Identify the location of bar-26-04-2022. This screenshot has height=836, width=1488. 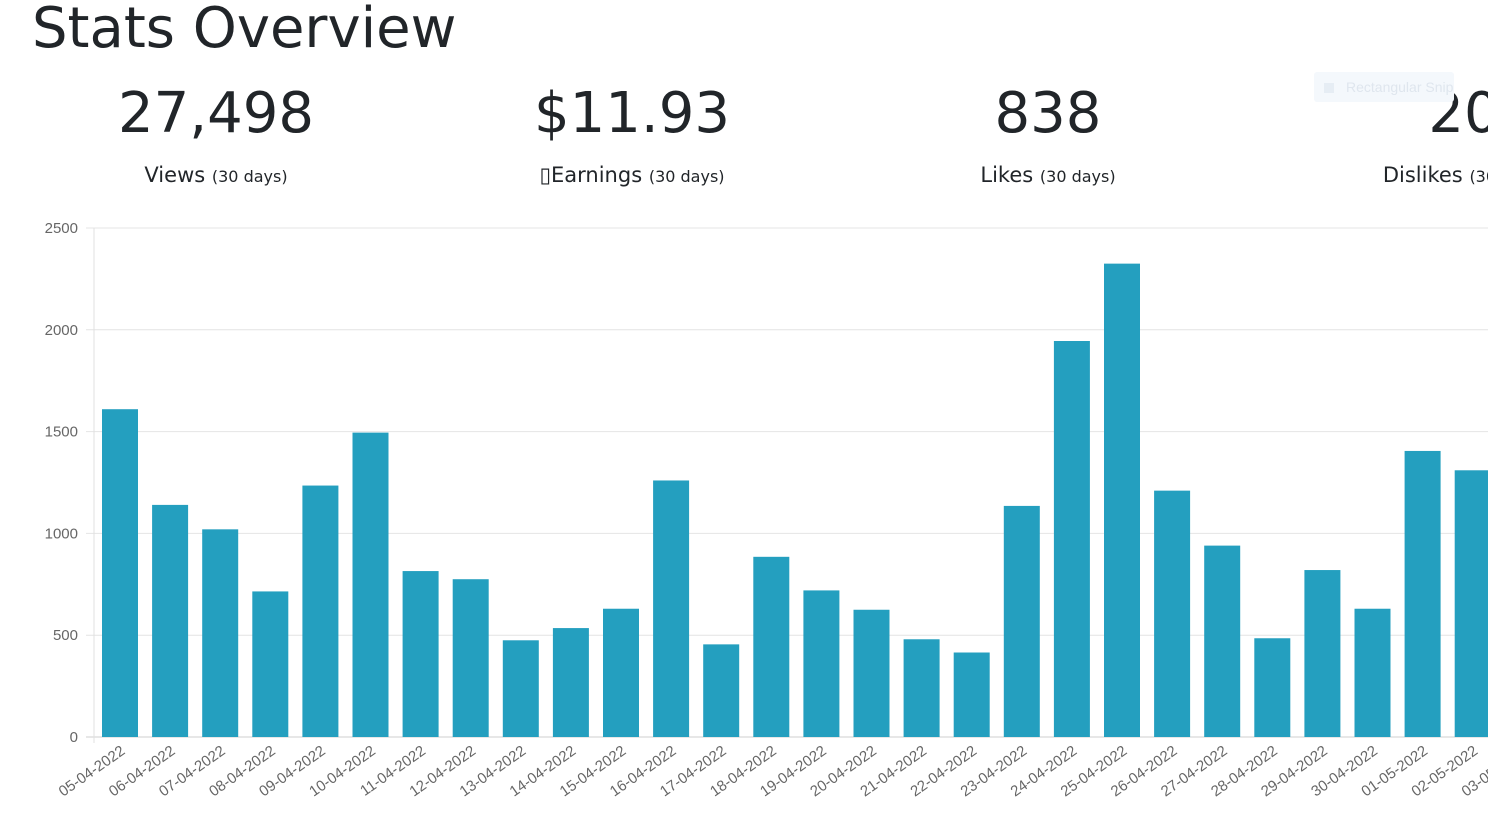
(1172, 613).